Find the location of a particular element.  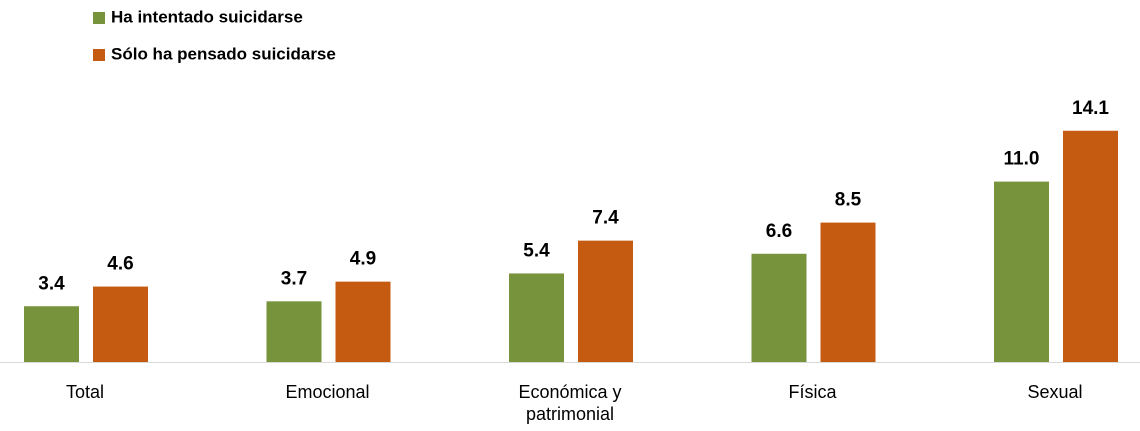

data-label: 6.6 is located at coordinates (779, 231).